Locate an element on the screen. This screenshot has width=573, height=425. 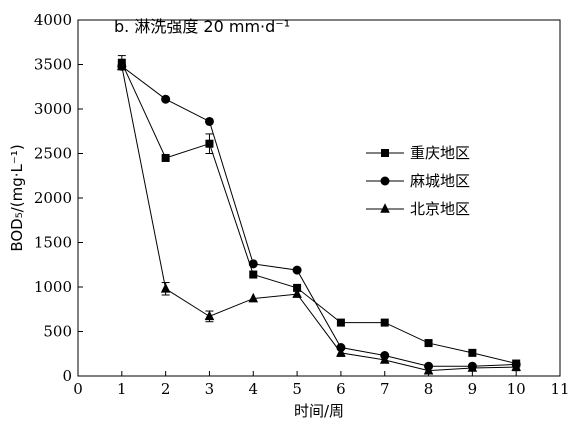
y-tick-label: 1000 is located at coordinates (53, 287).